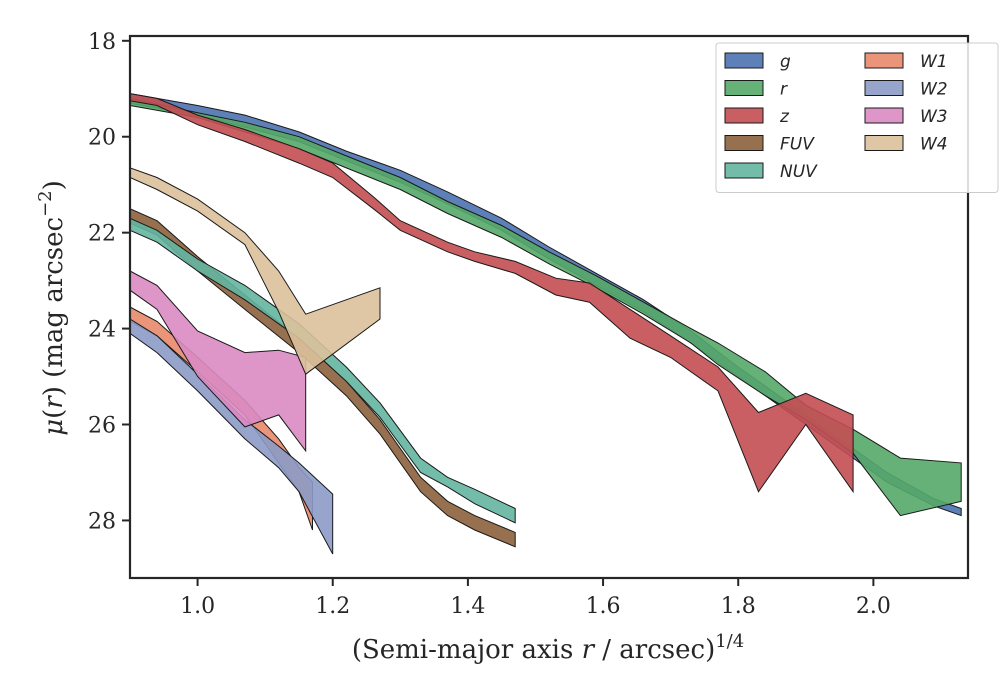  What do you see at coordinates (784, 90) in the screenshot?
I see `legend-label-r: r` at bounding box center [784, 90].